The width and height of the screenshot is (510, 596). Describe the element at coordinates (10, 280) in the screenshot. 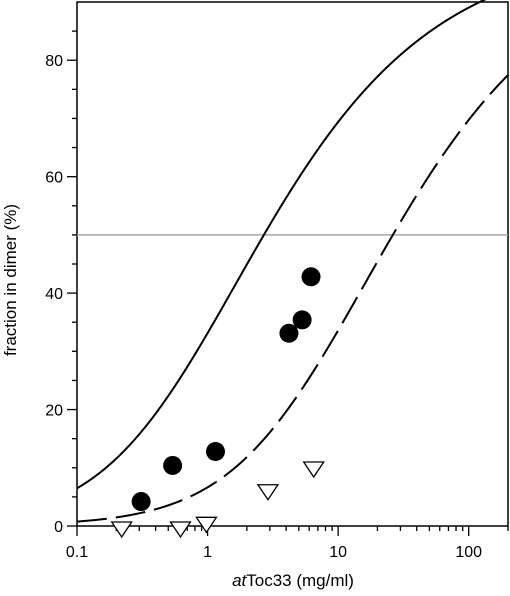

I see `y-axis-title: fraction in dimer (%)` at that location.